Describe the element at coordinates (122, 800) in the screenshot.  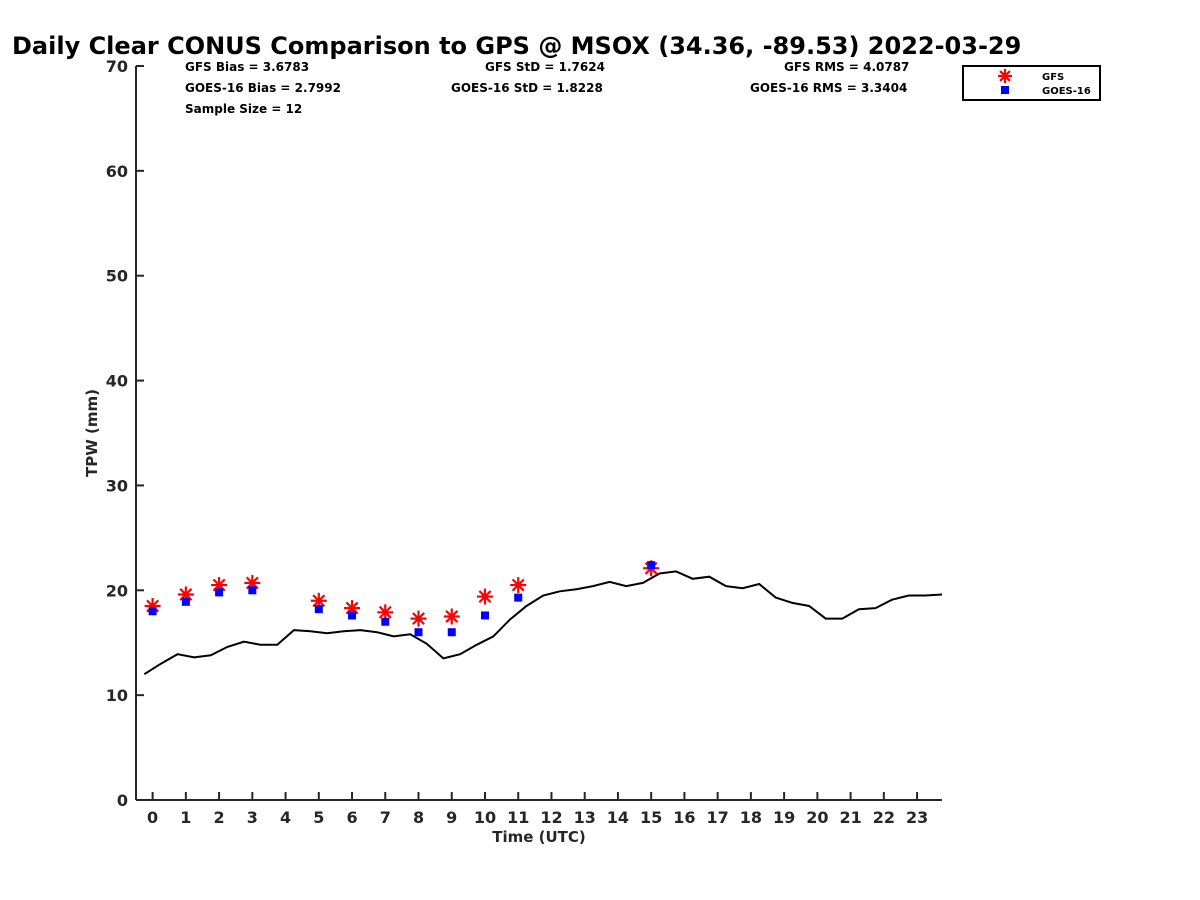
I see `y-tick-label: 0` at that location.